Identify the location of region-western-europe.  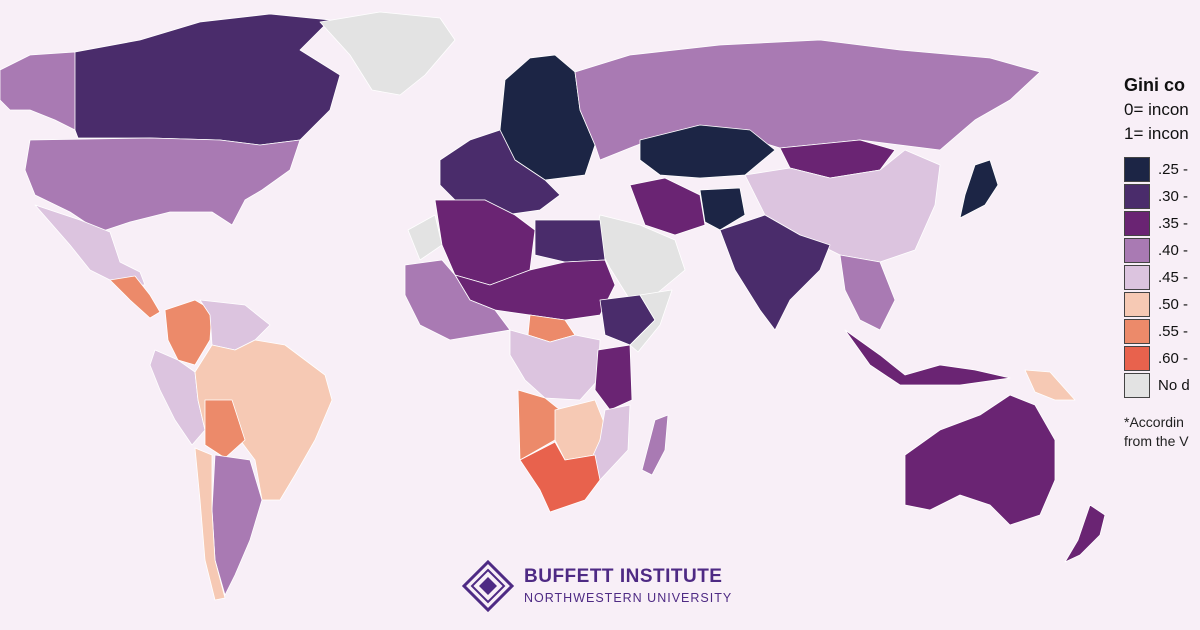
(500, 172).